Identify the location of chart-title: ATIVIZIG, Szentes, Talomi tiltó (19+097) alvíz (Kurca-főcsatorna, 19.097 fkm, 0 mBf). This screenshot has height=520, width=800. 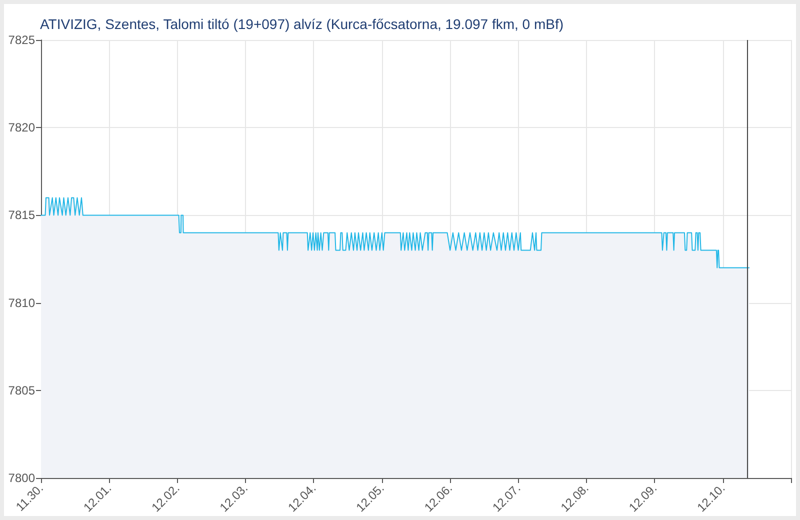
(302, 24).